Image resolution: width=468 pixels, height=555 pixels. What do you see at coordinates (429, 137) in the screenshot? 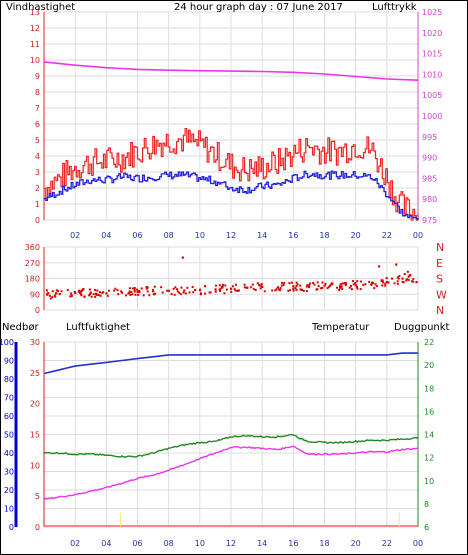
I see `pressure-tick-label: 995` at bounding box center [429, 137].